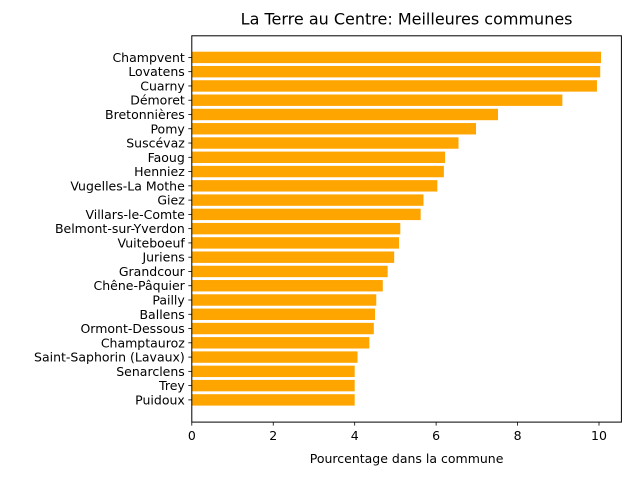  Describe the element at coordinates (168, 300) in the screenshot. I see `y-tick-label: Pailly` at that location.